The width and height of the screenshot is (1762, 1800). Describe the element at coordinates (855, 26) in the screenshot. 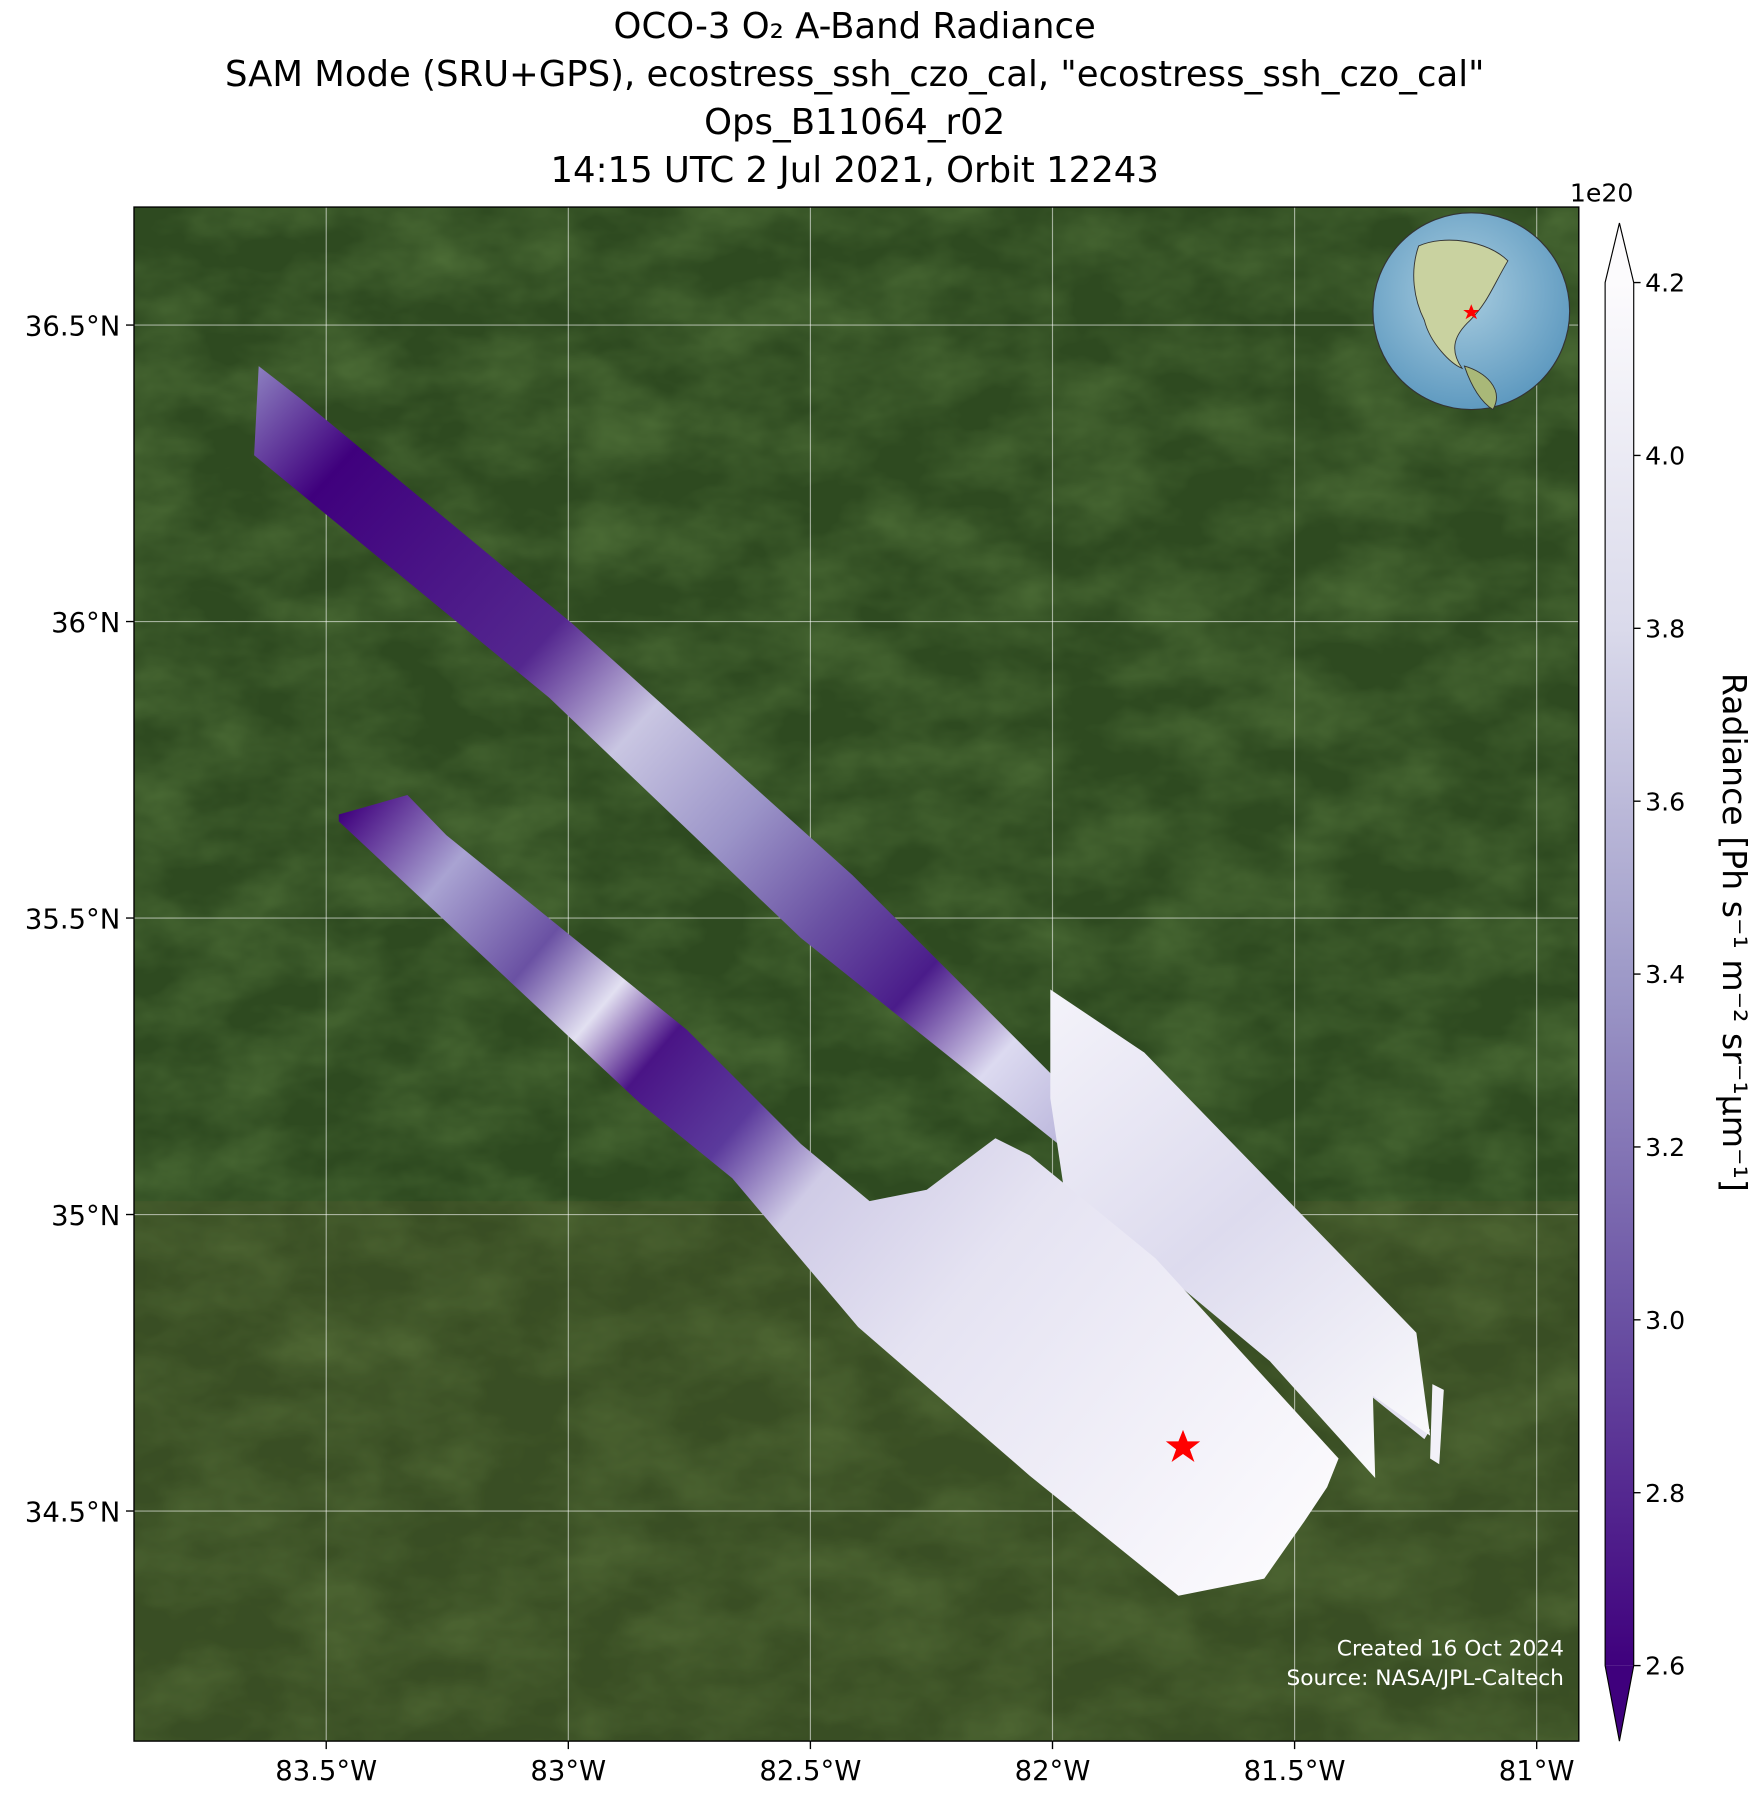

I see `title-line: OCO-3 O₂ A-Band Radiance` at that location.